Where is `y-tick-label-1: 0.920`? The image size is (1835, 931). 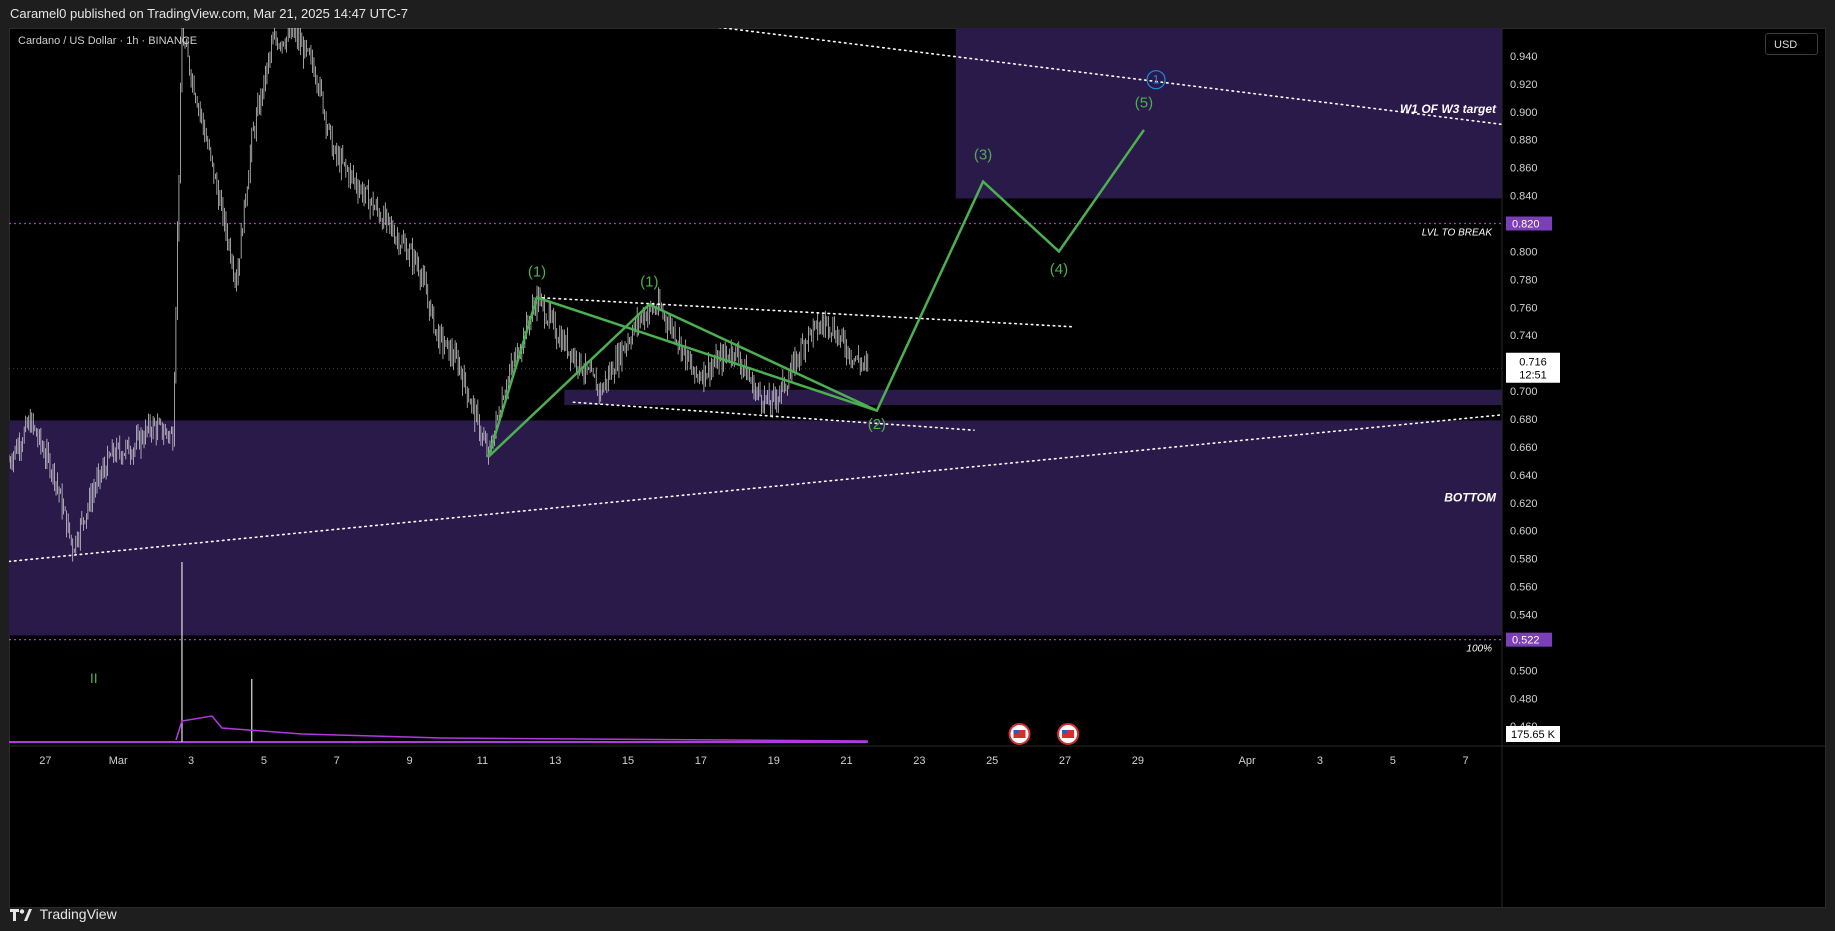 y-tick-label-1: 0.920 is located at coordinates (1524, 85).